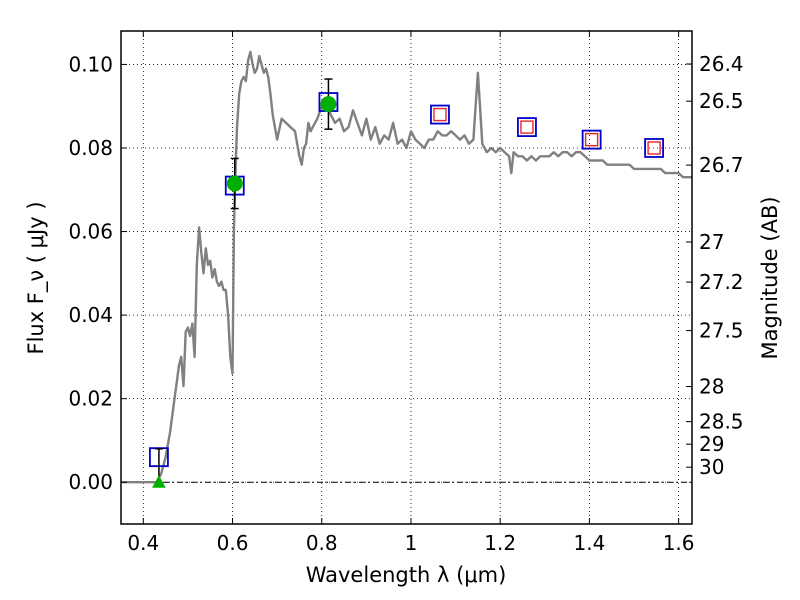 The height and width of the screenshot is (600, 800). Describe the element at coordinates (589, 543) in the screenshot. I see `x-tick-label: 1.4` at that location.